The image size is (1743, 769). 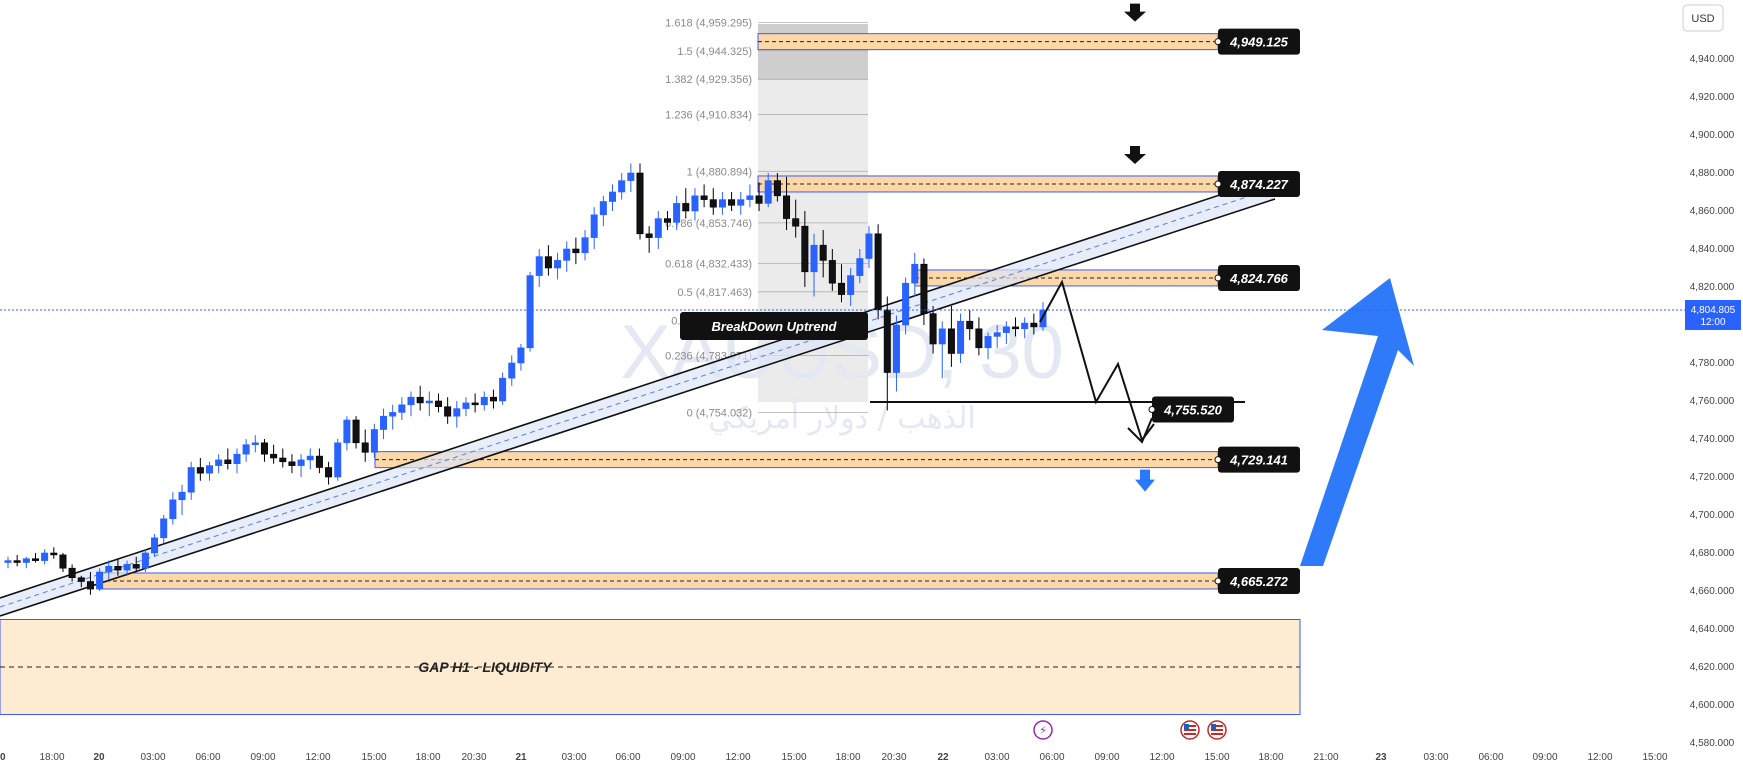 What do you see at coordinates (1381, 757) in the screenshot?
I see `x-tick-label: 23` at bounding box center [1381, 757].